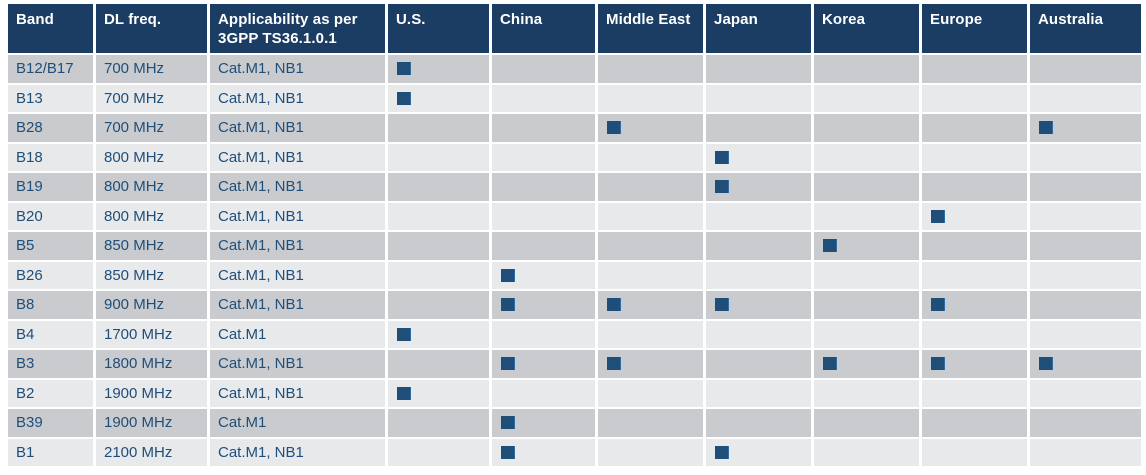 The image size is (1146, 475). Describe the element at coordinates (758, 28) in the screenshot. I see `header-cell-japan: Japan` at that location.